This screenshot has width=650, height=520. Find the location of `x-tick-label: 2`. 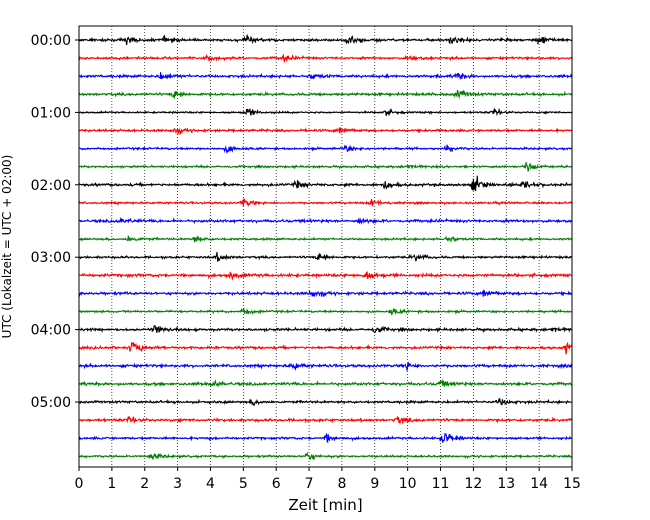

x-tick-label: 2 is located at coordinates (144, 484).